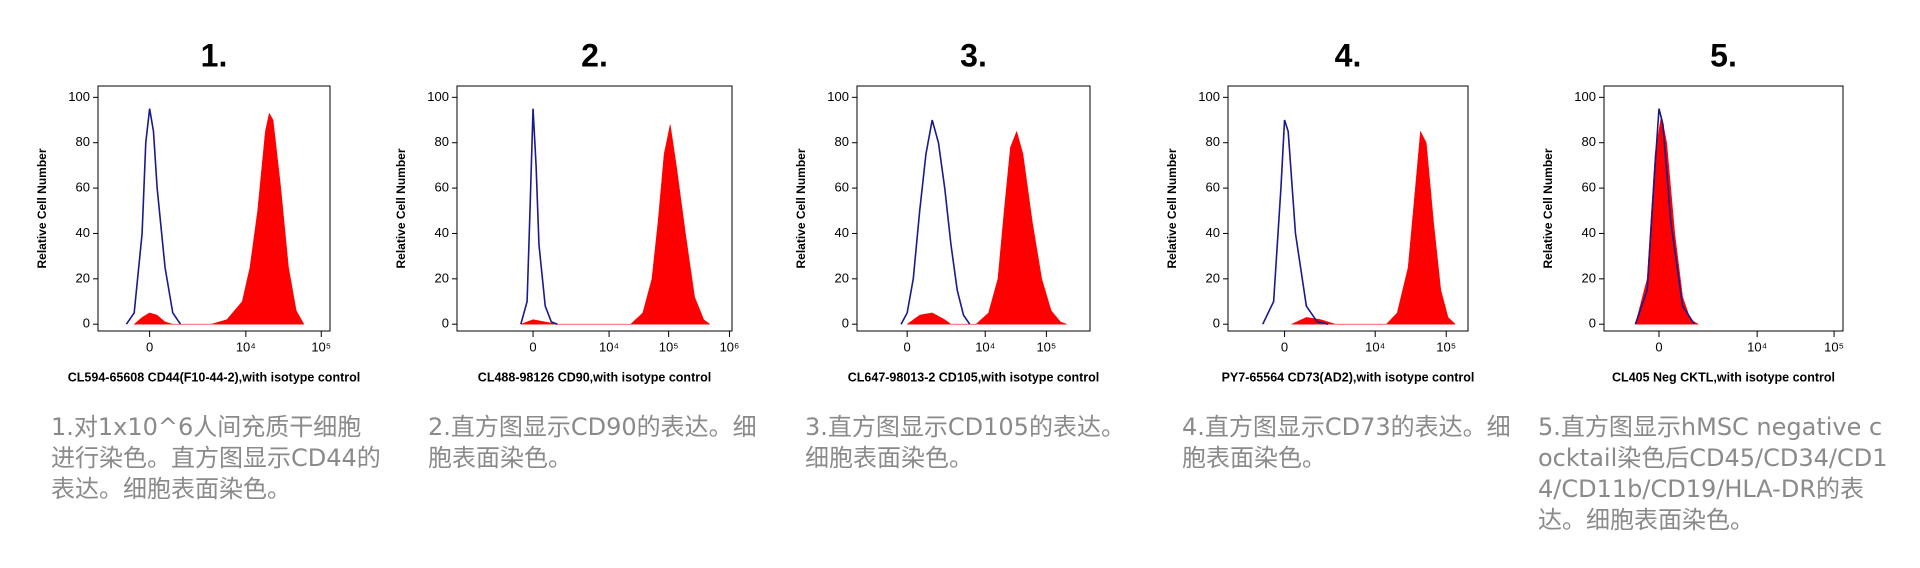 The image size is (1920, 568). Describe the element at coordinates (1348, 377) in the screenshot. I see `x-axis-label: PY7-65564 CD73(AD2),with isotype control` at that location.